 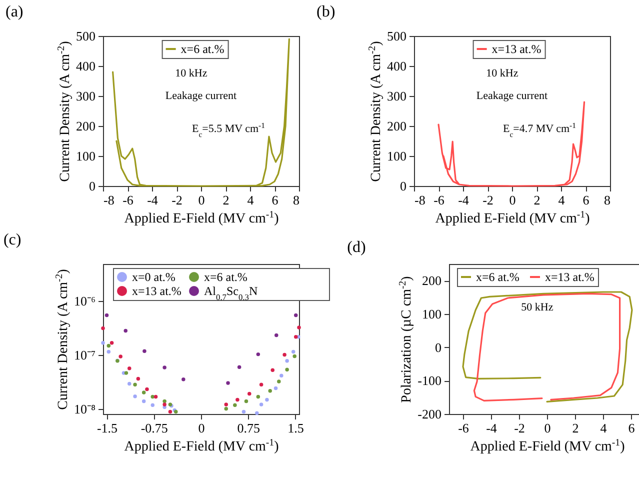 What do you see at coordinates (607, 200) in the screenshot?
I see `x-tick-label: 8` at bounding box center [607, 200].